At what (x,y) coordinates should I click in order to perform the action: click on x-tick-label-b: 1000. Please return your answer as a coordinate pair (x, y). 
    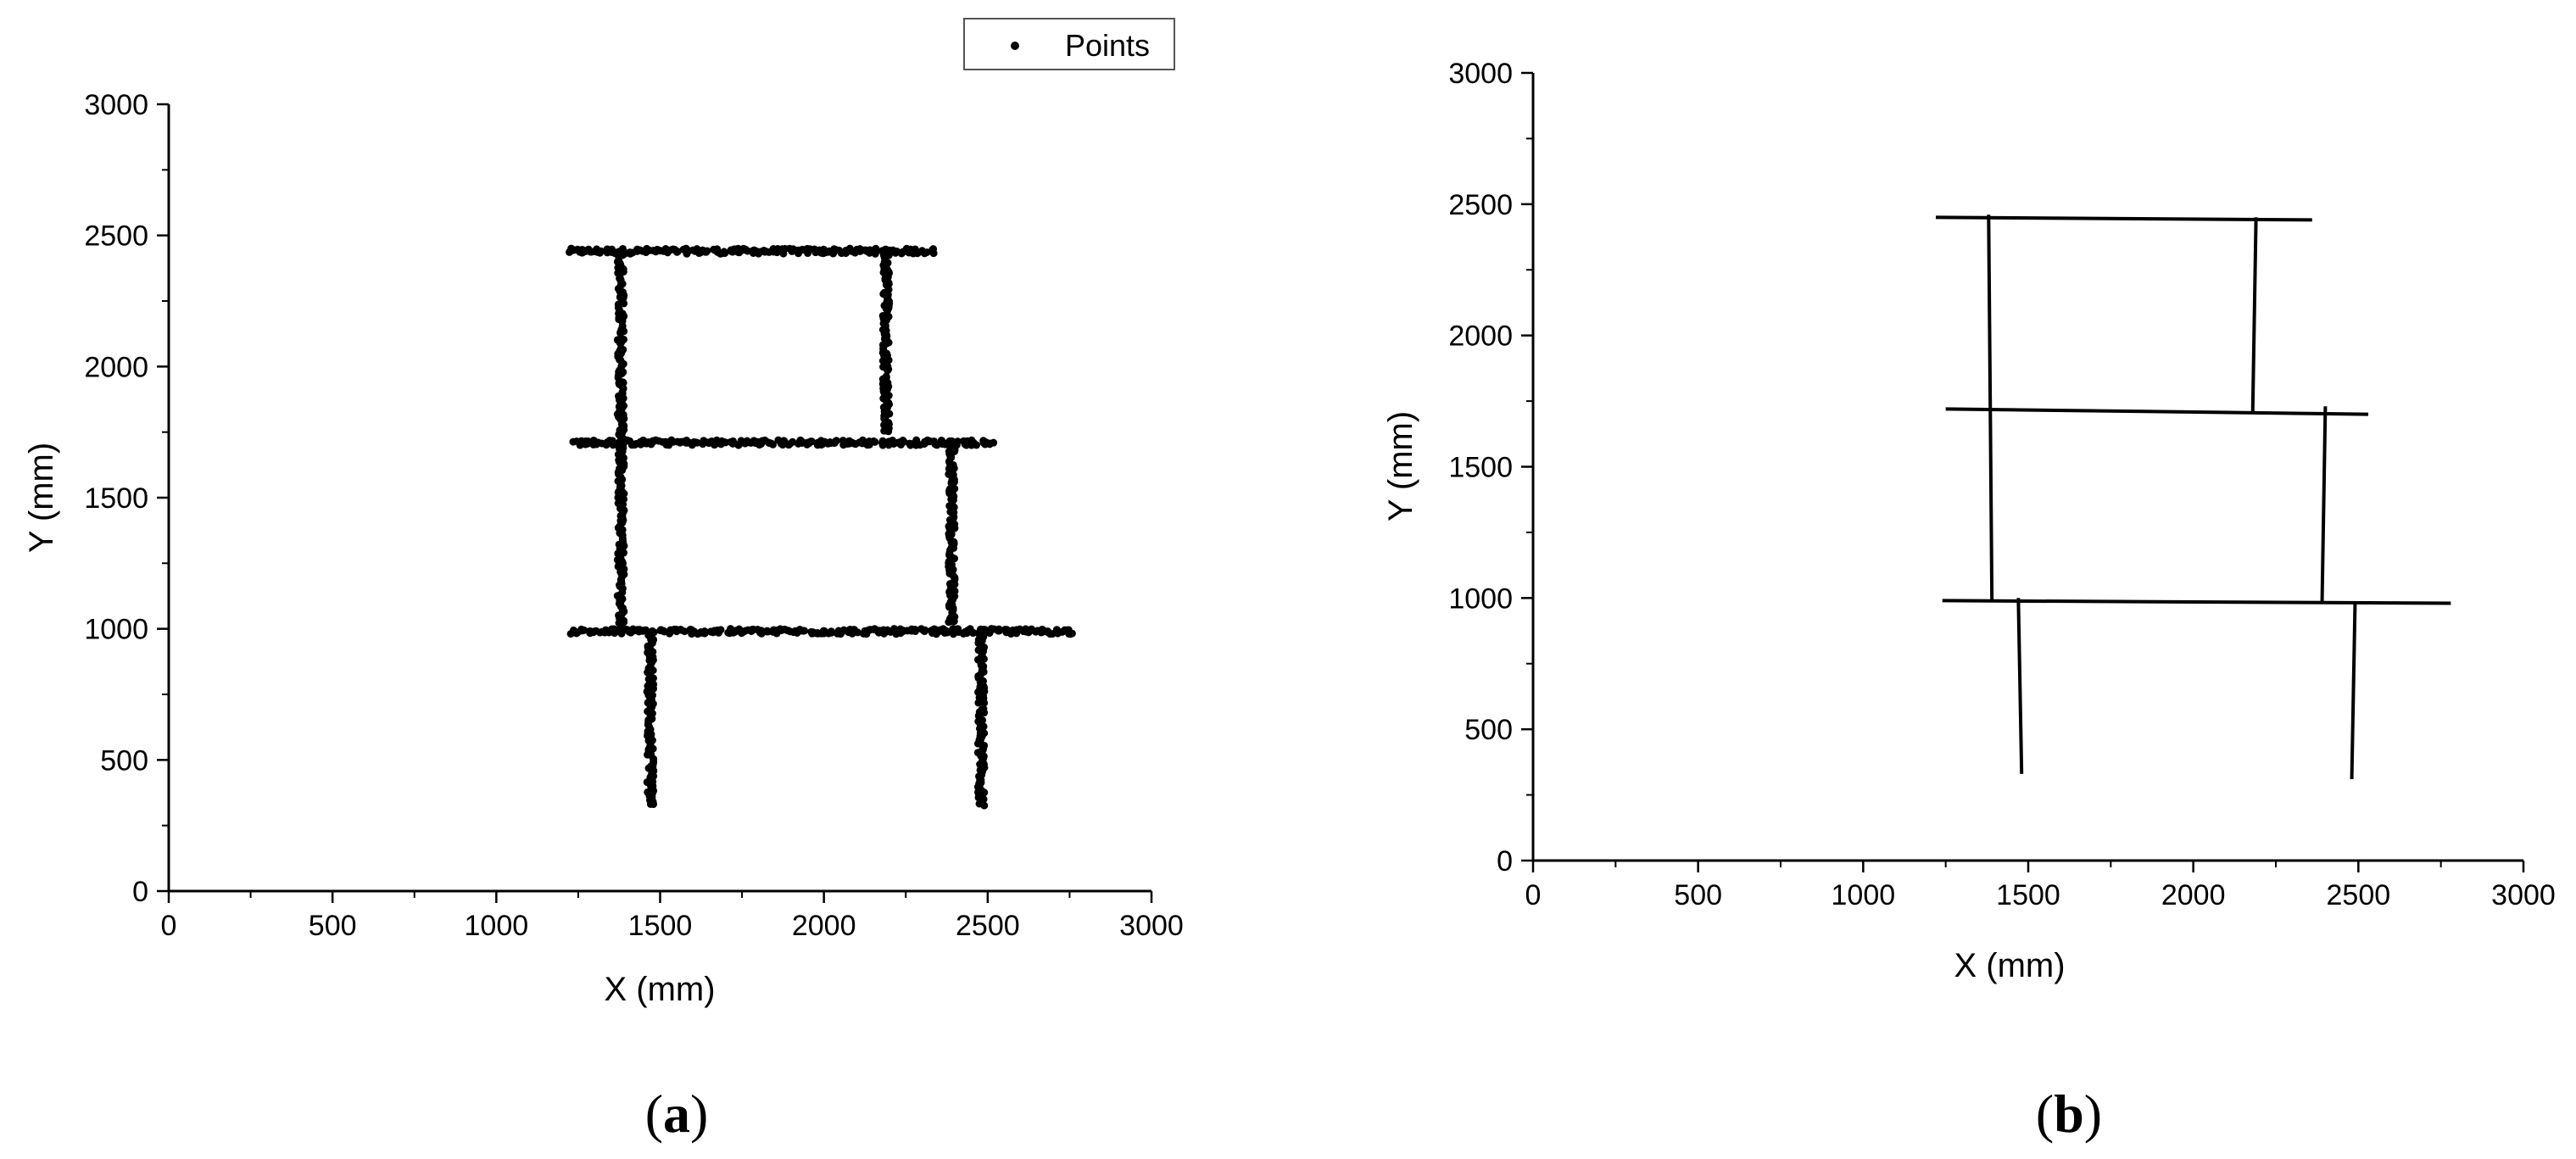
    Looking at the image, I should click on (1864, 895).